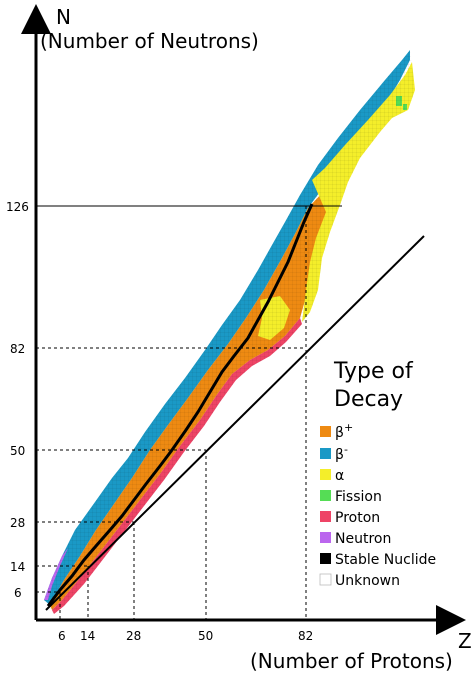  Describe the element at coordinates (465, 641) in the screenshot. I see `x-axis-letter: Z` at that location.